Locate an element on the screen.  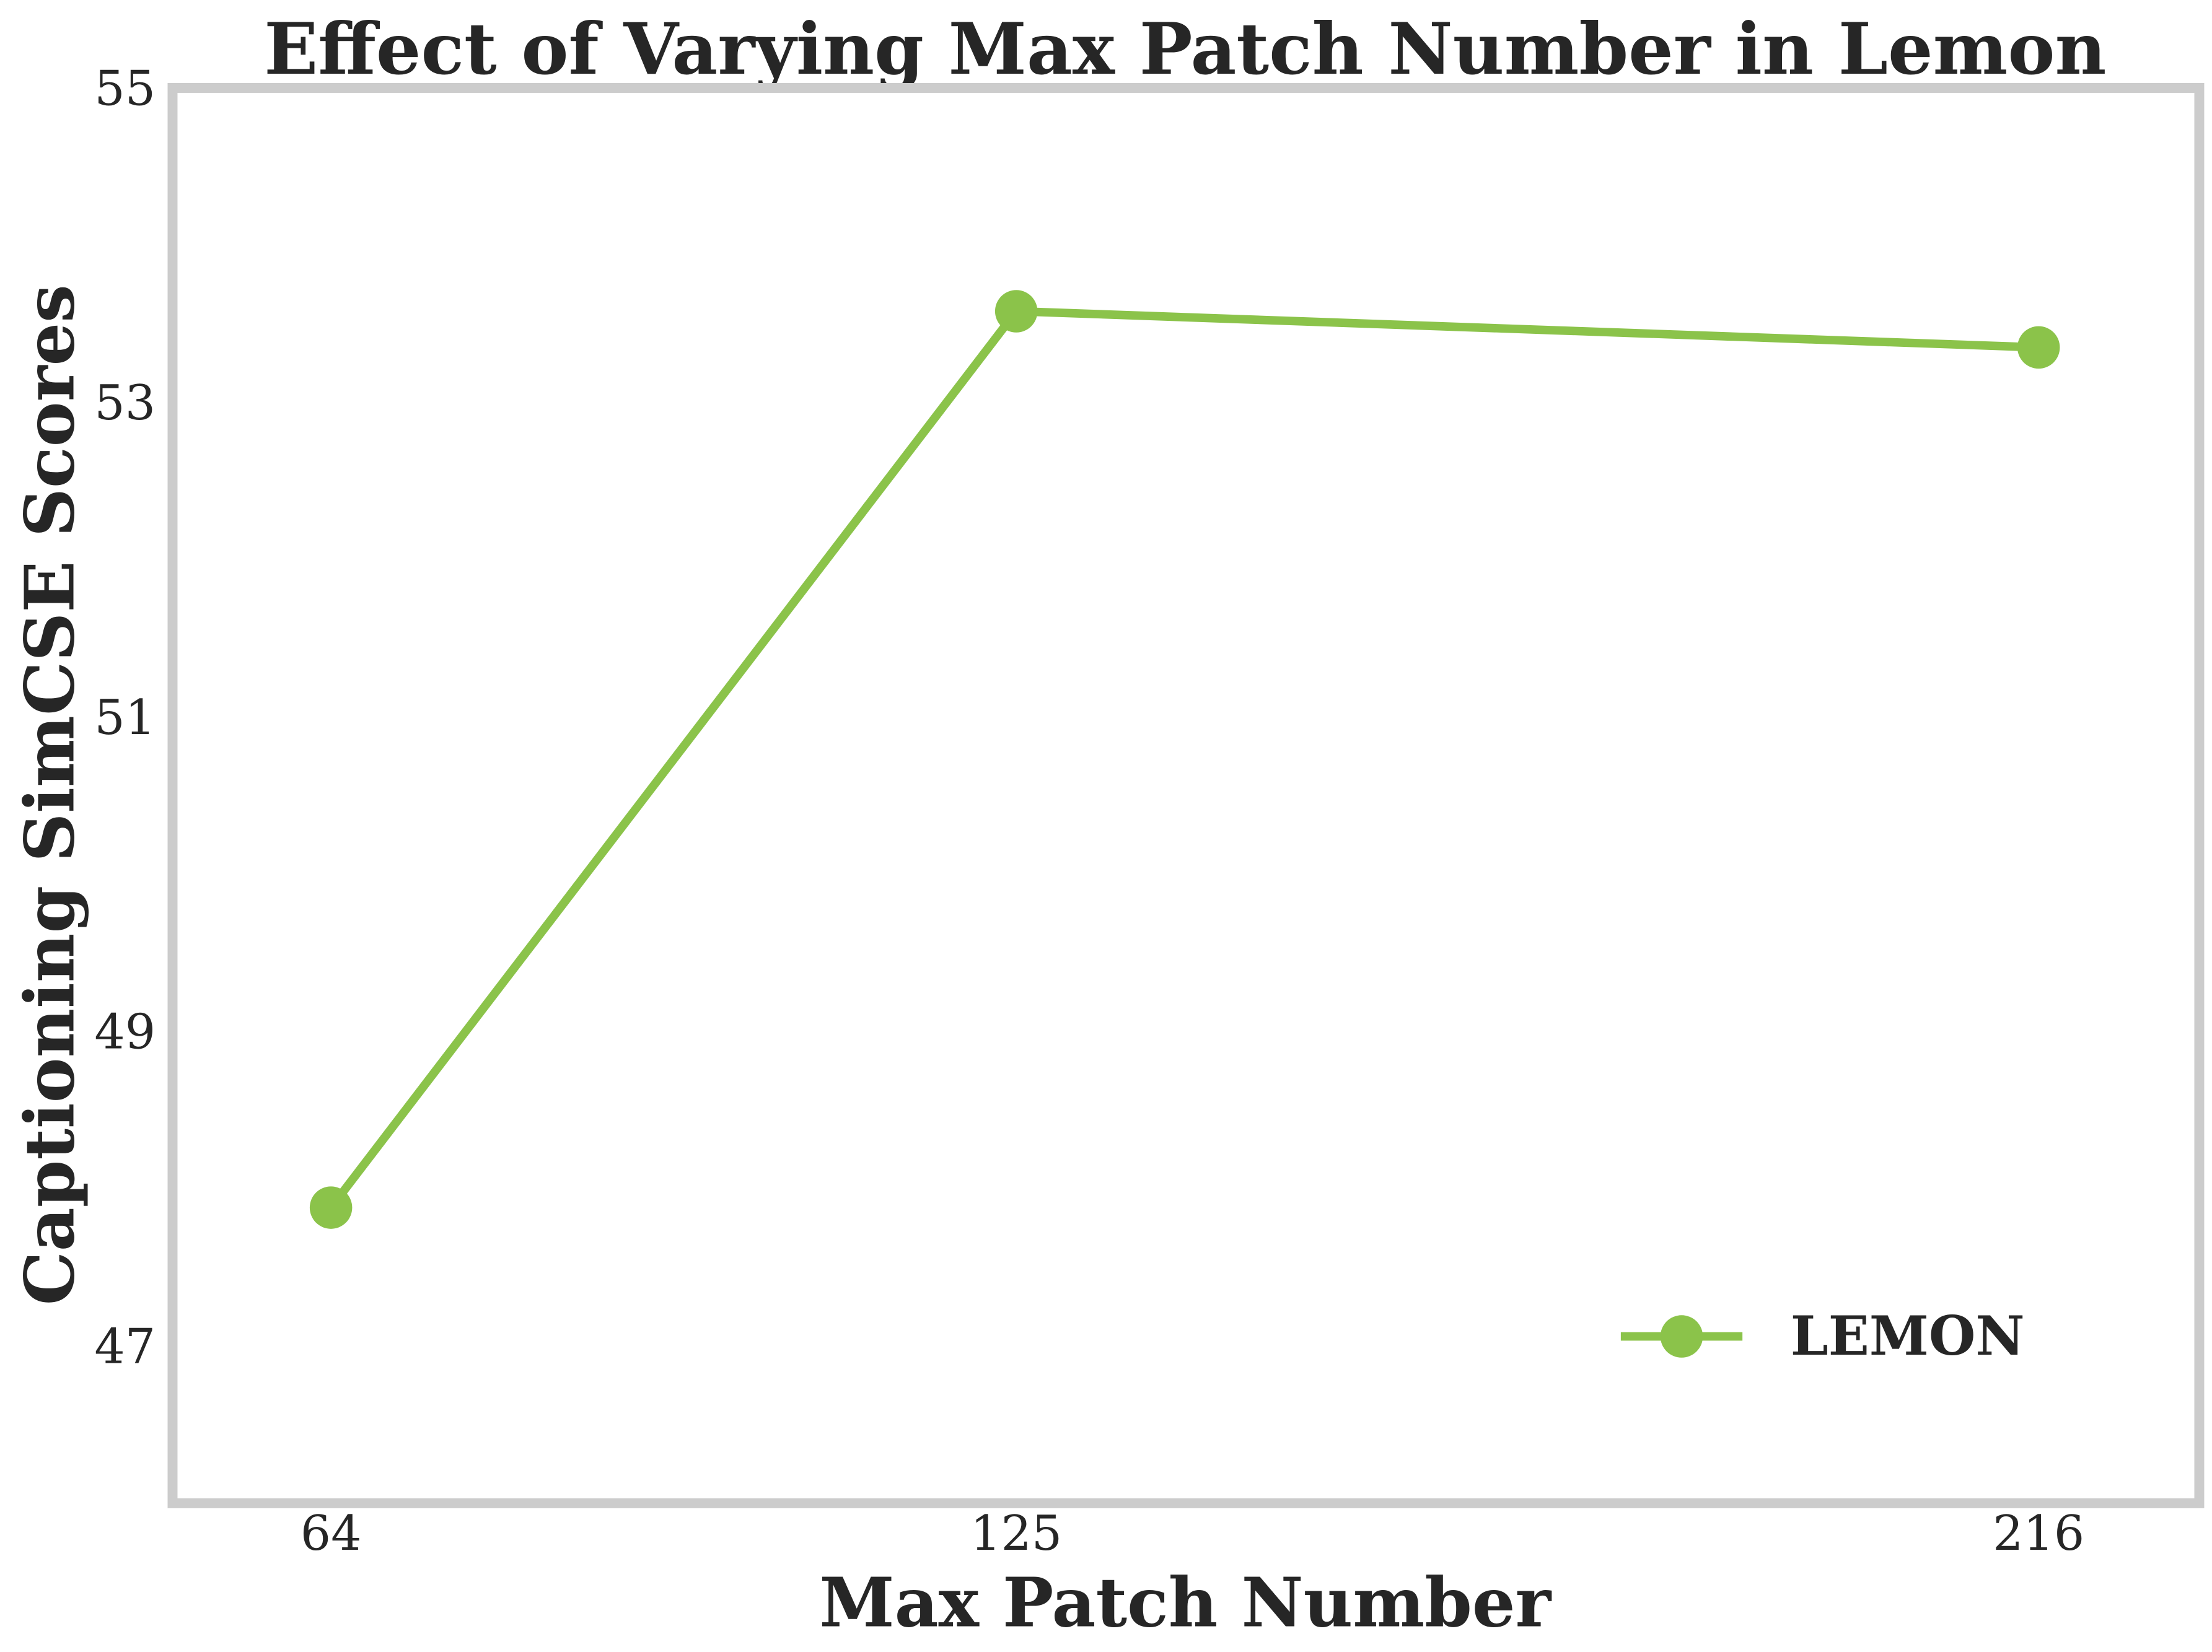
x-tick-label: 64 is located at coordinates (331, 1534).